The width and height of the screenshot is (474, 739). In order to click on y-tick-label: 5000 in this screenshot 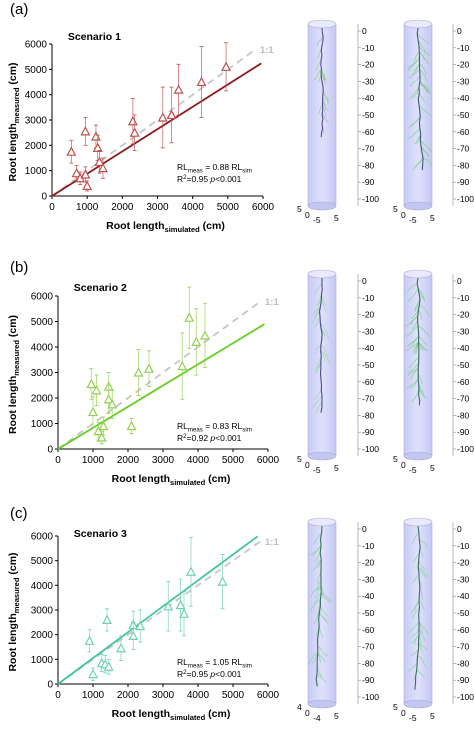, I will do `click(42, 322)`.